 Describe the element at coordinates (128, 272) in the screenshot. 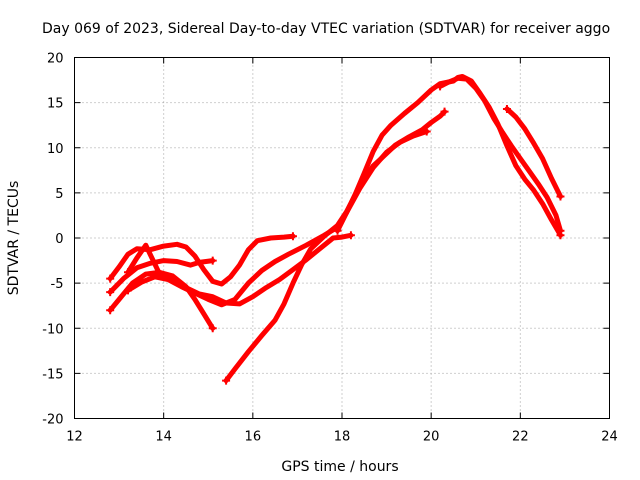

I see `series-track-4-start-marker` at that location.